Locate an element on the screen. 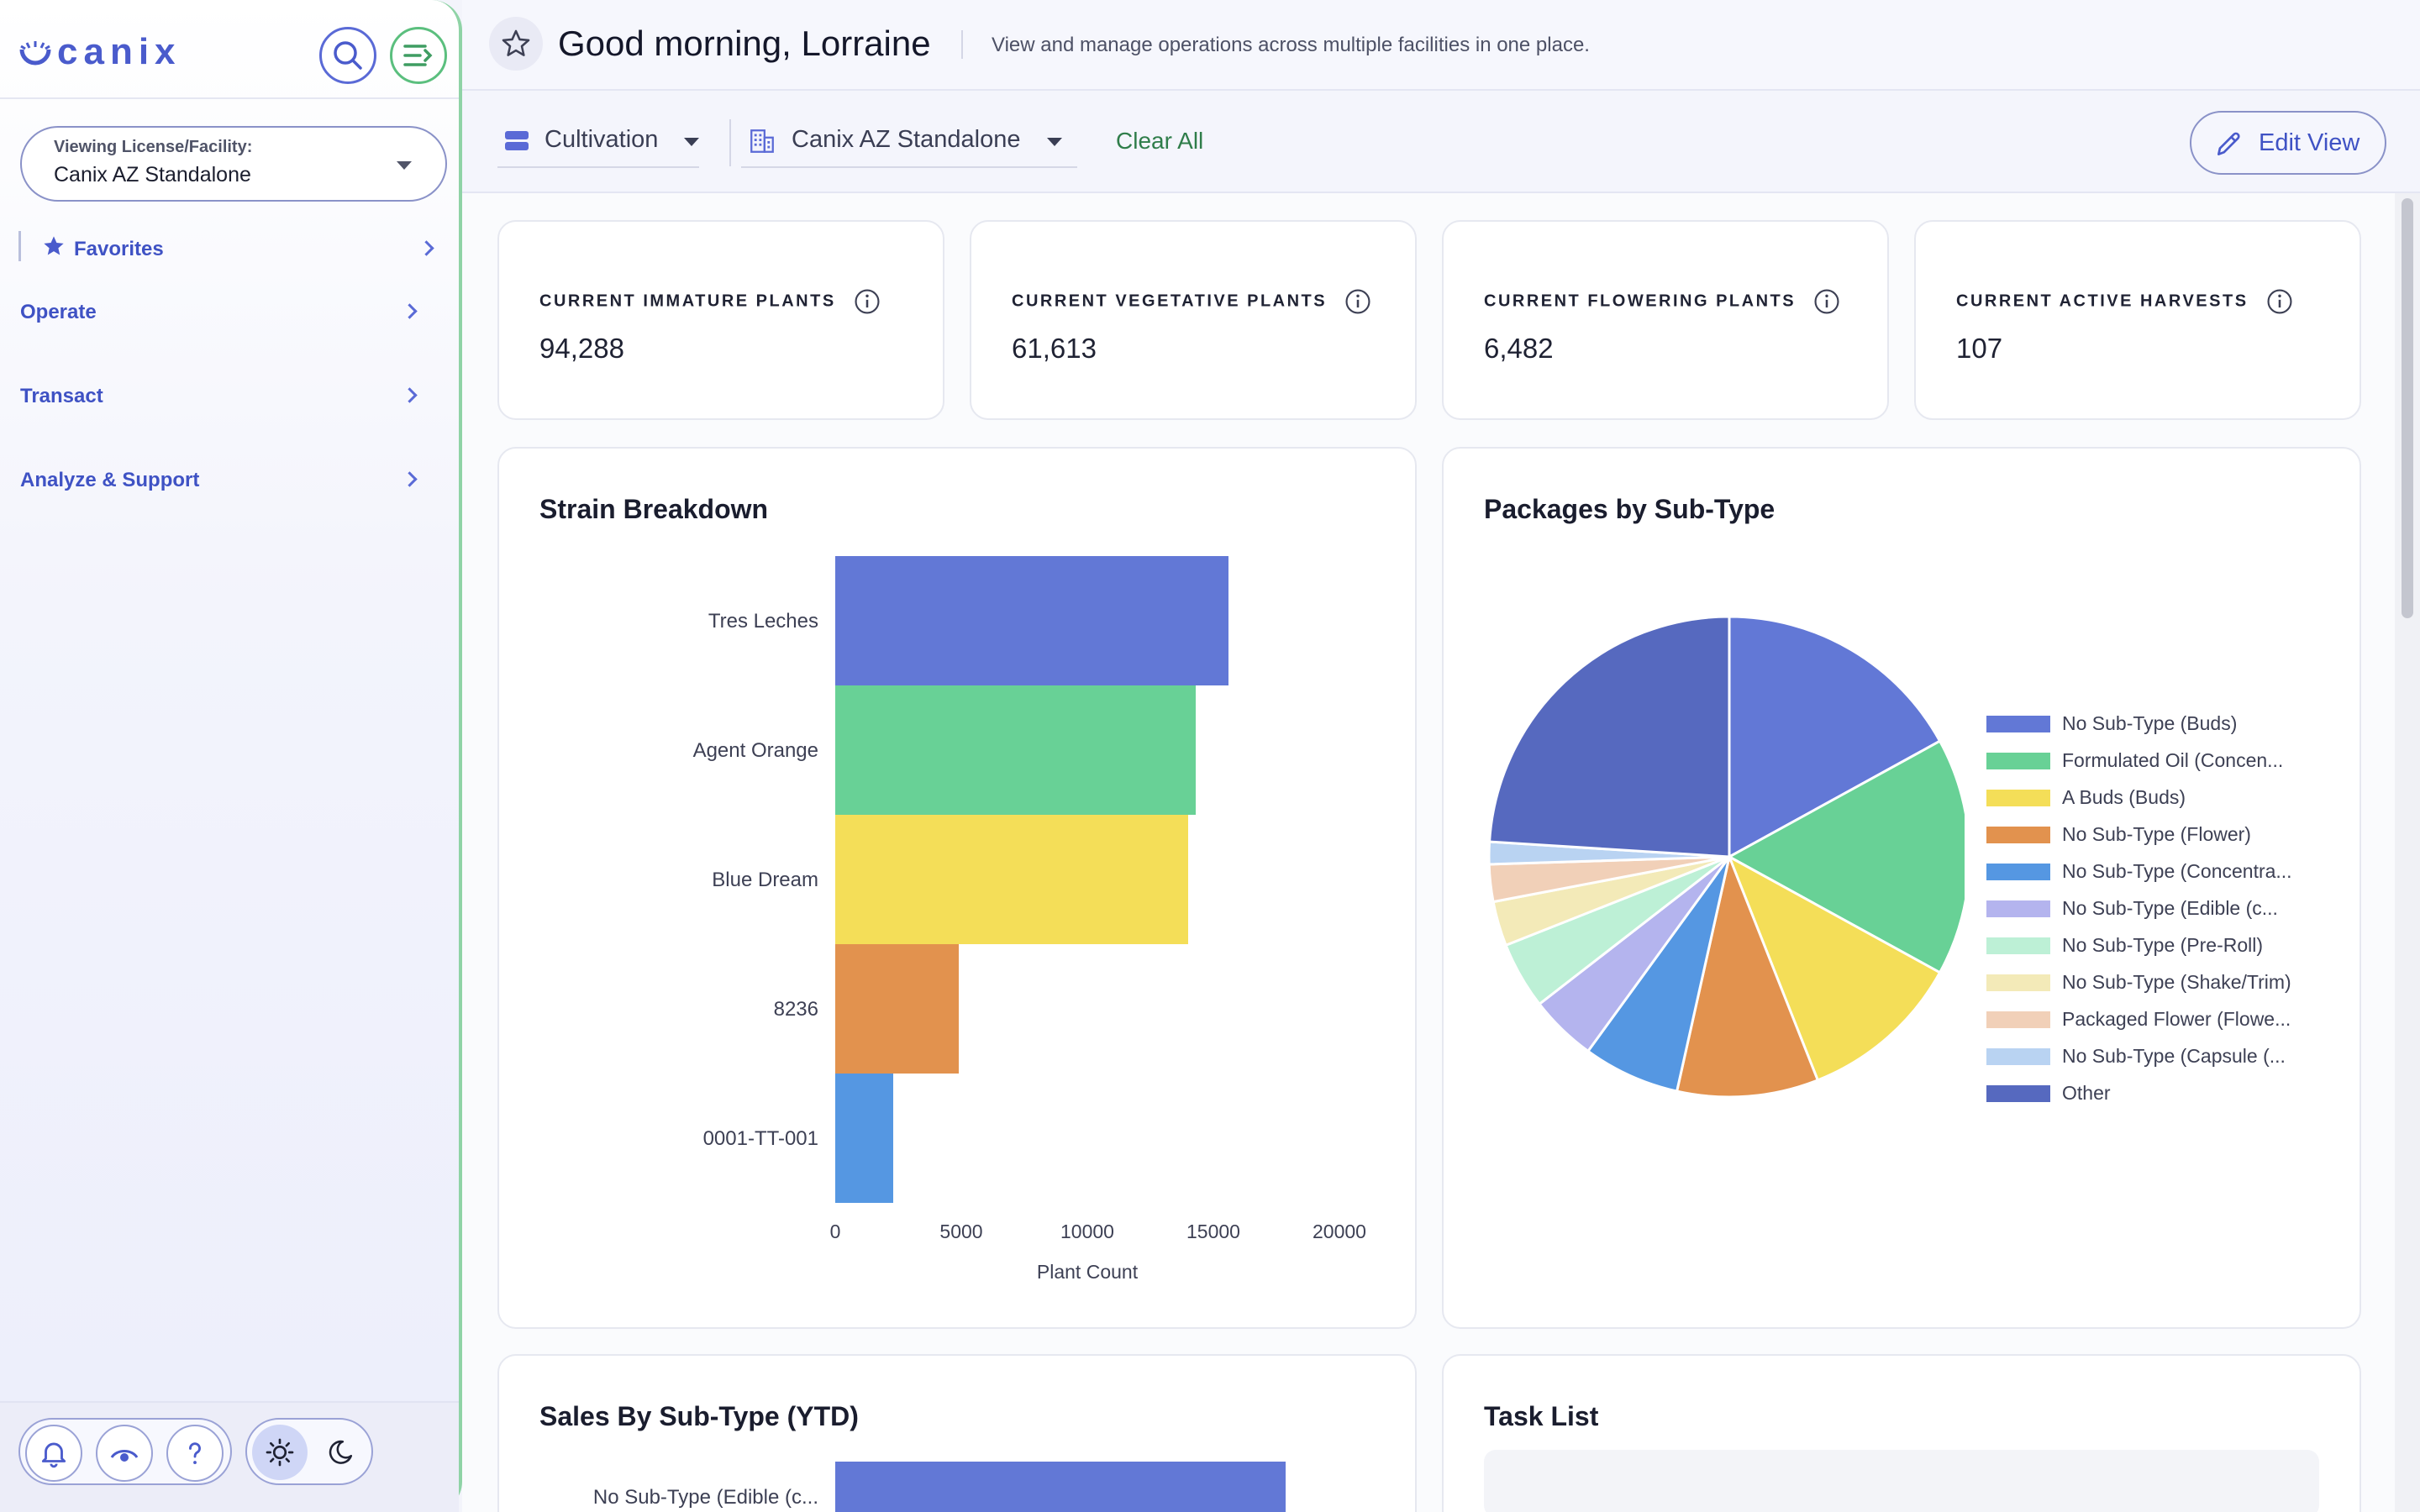  legend-item: No Sub-Type (Pre-Roll) is located at coordinates (2162, 945).